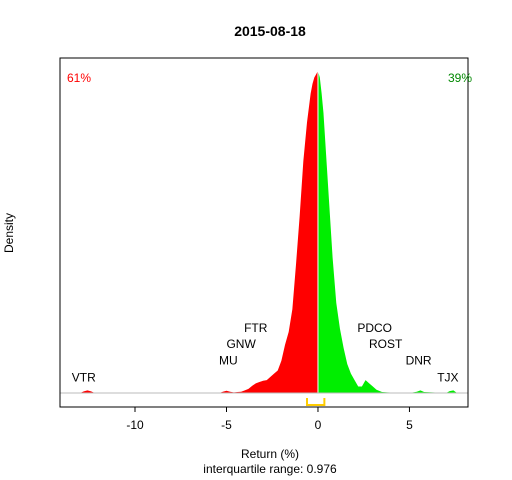 This screenshot has height=480, width=512. What do you see at coordinates (228, 360) in the screenshot?
I see `stock-label: MU` at bounding box center [228, 360].